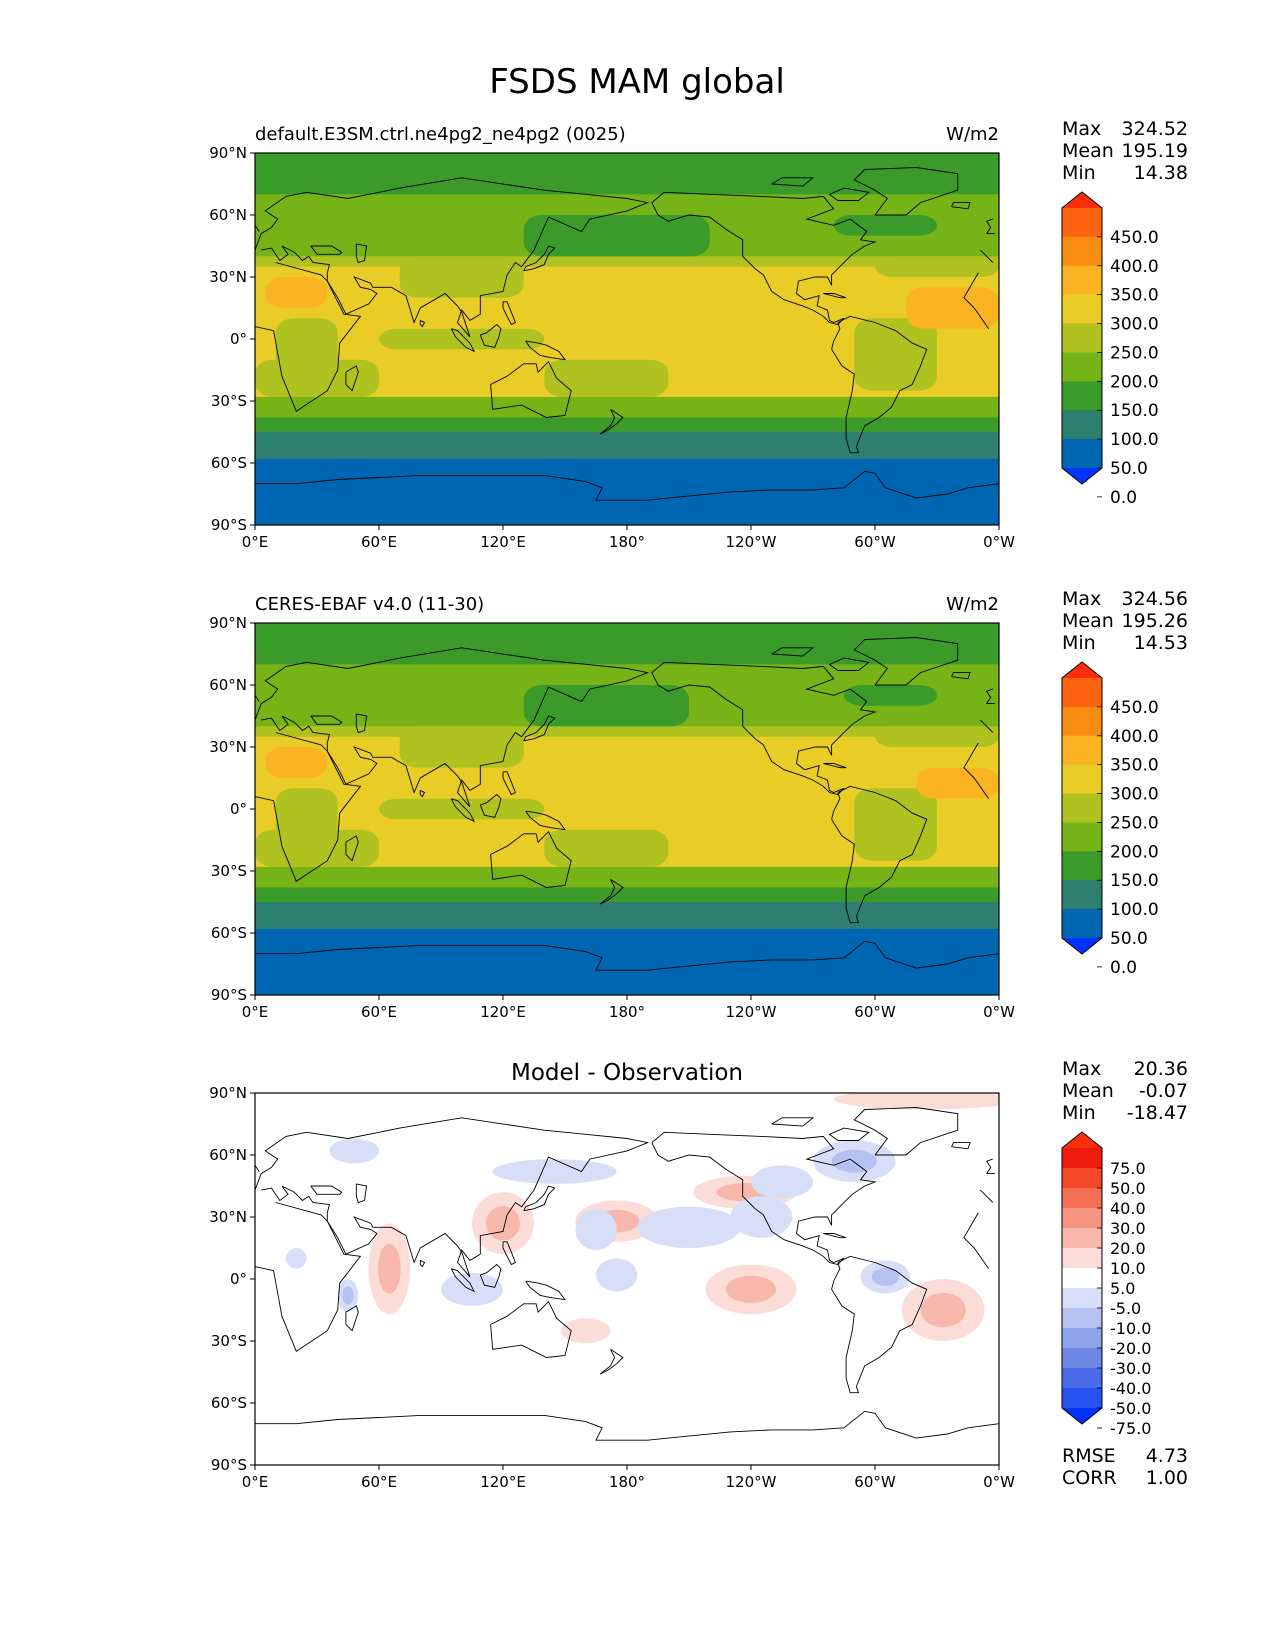  What do you see at coordinates (1134, 852) in the screenshot?
I see `colorbar-label: 200.0` at bounding box center [1134, 852].